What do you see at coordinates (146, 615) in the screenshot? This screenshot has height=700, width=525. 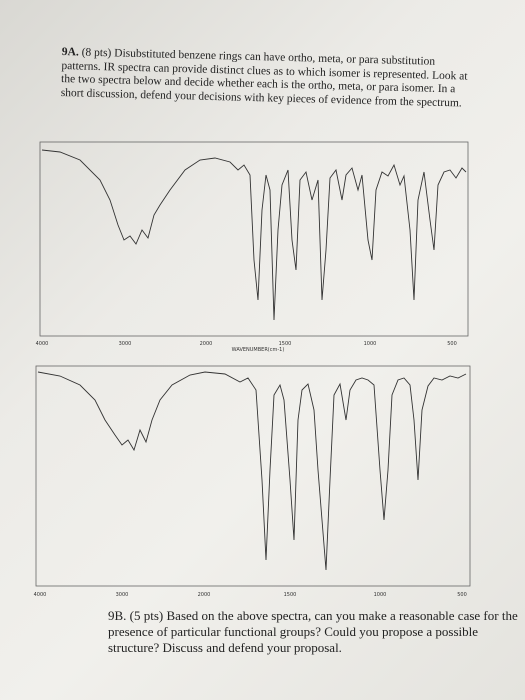 I see `question-points: (5 pts)` at bounding box center [146, 615].